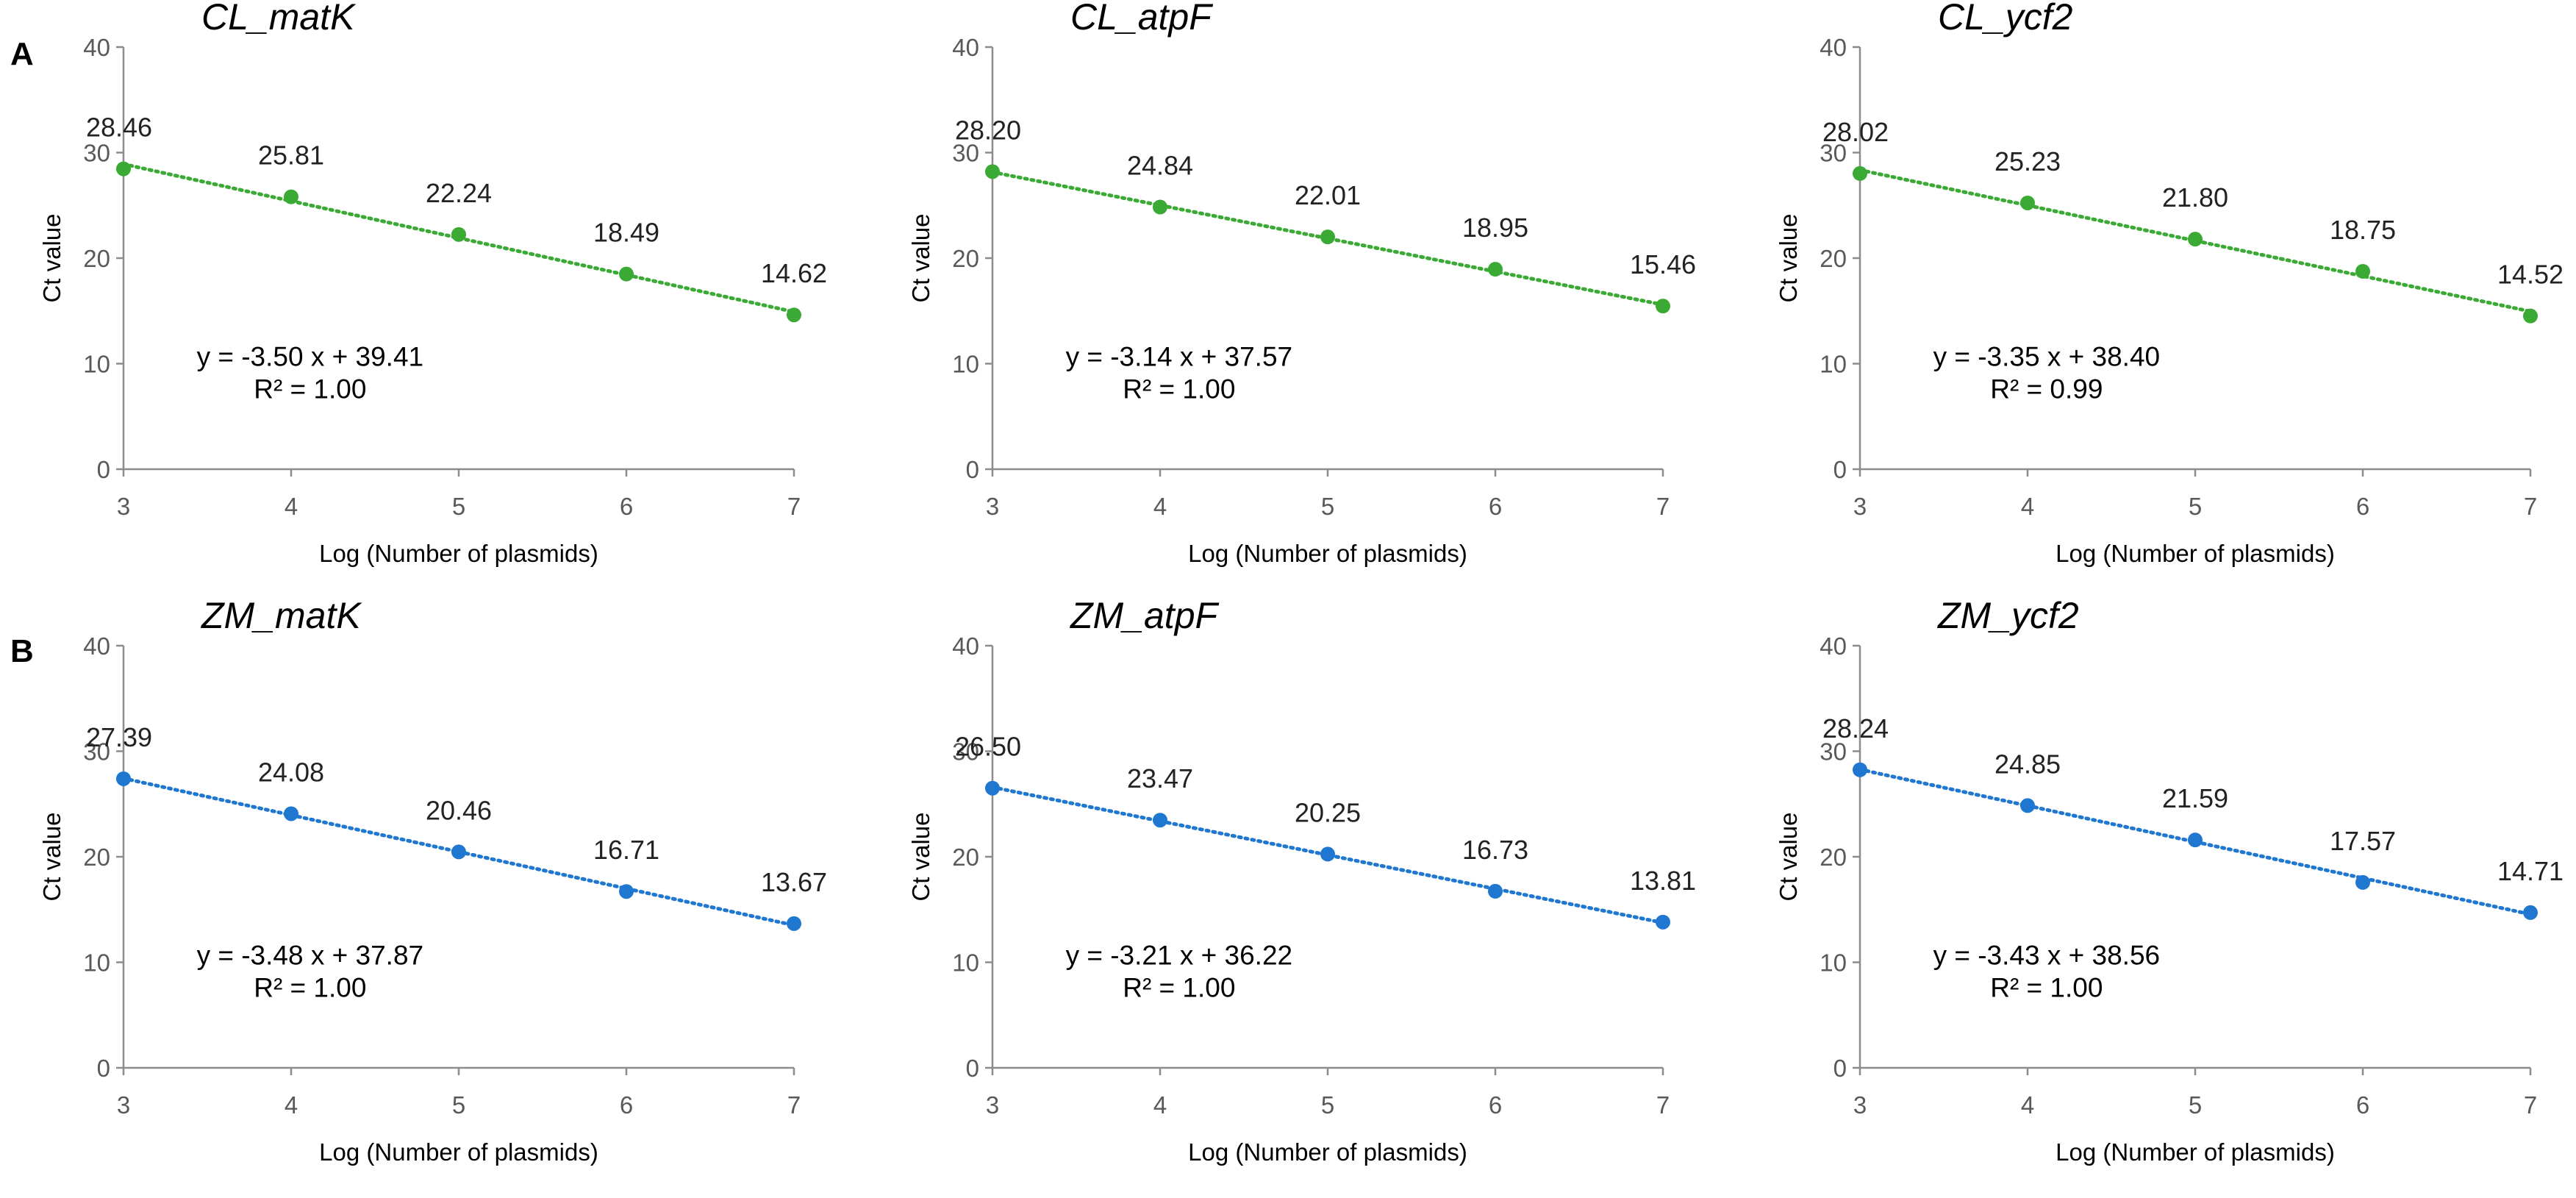 This screenshot has width=2576, height=1198. Describe the element at coordinates (992, 506) in the screenshot. I see `chart-1-x-tick-label: 3` at that location.